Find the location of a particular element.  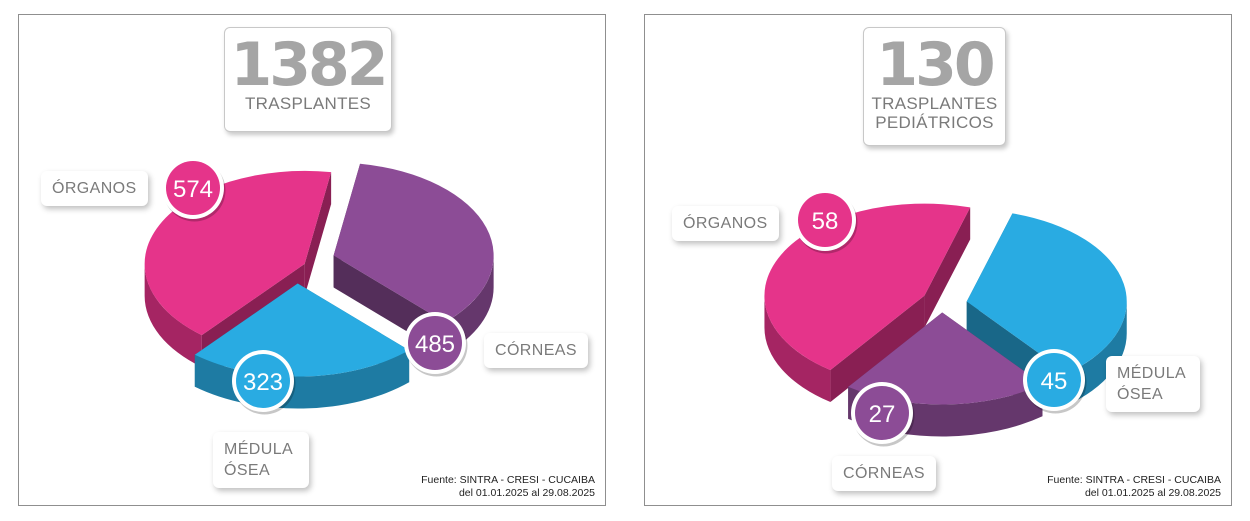

legend-tag-organos: ÓRGANOS is located at coordinates (94, 188).